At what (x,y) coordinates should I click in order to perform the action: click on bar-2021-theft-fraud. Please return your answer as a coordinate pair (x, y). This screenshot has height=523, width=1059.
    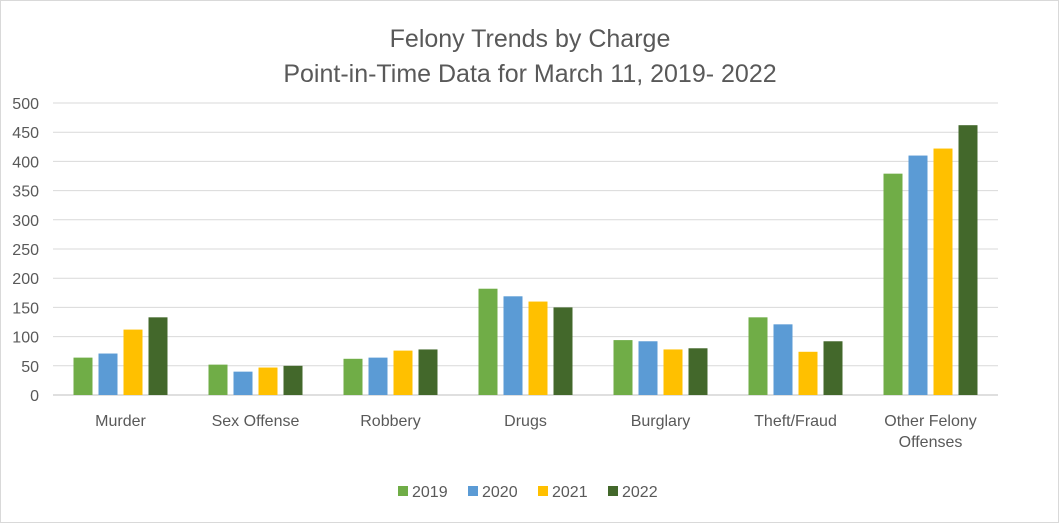
    Looking at the image, I should click on (808, 373).